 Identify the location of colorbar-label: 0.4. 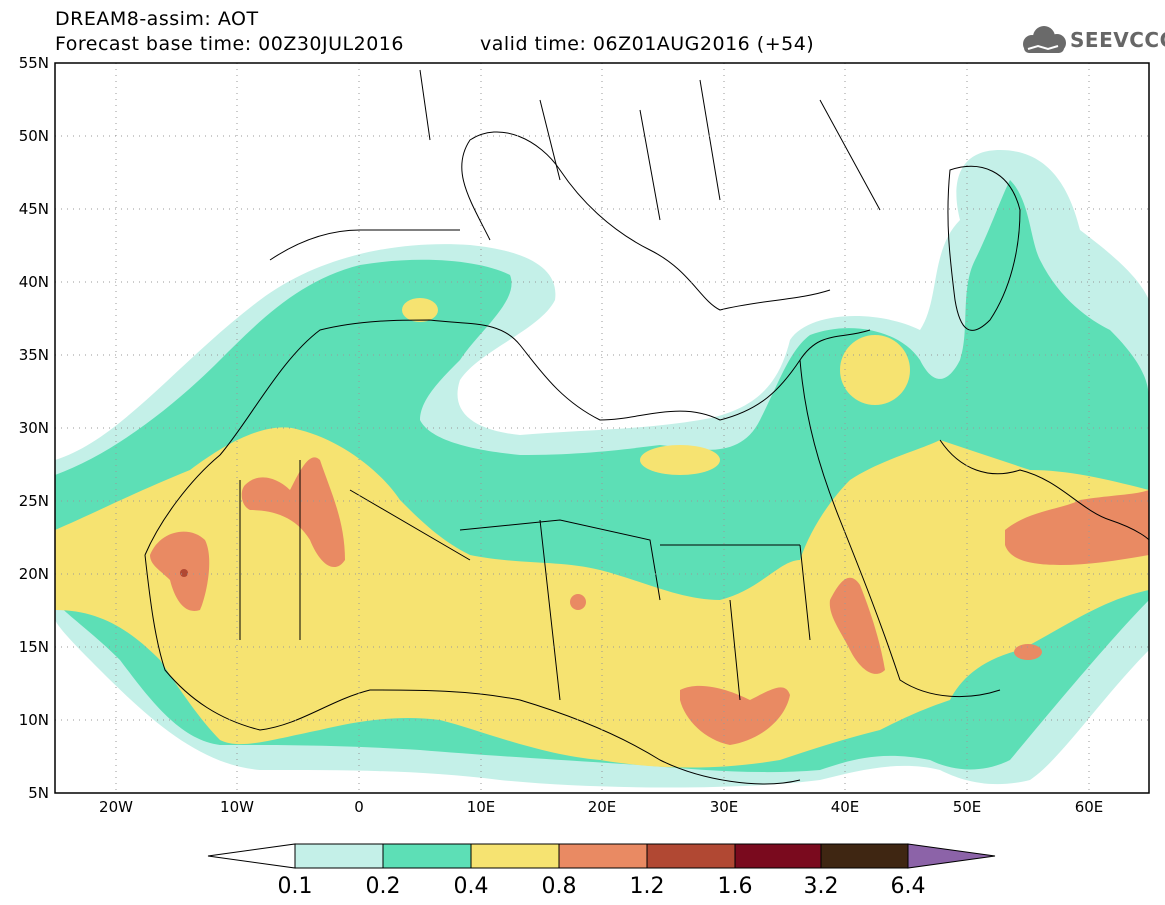
(471, 886).